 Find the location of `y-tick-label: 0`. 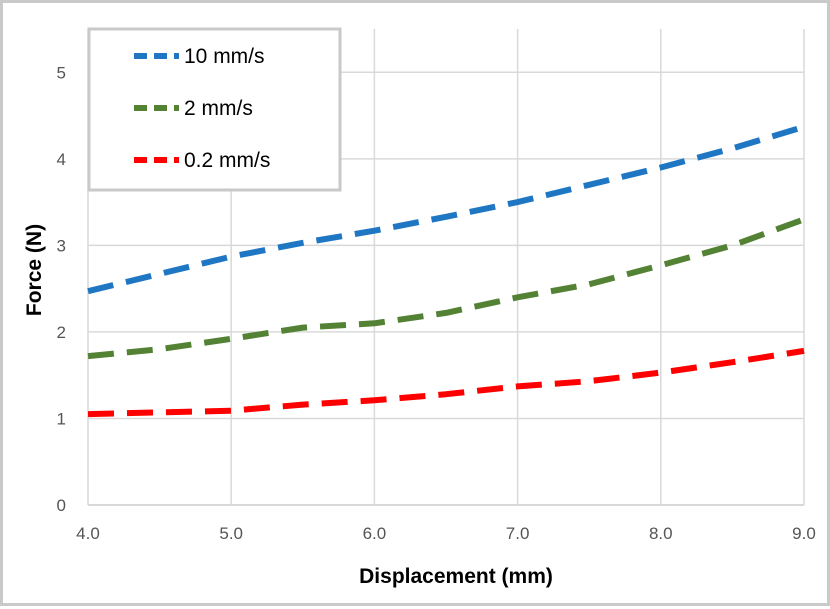

y-tick-label: 0 is located at coordinates (61, 505).